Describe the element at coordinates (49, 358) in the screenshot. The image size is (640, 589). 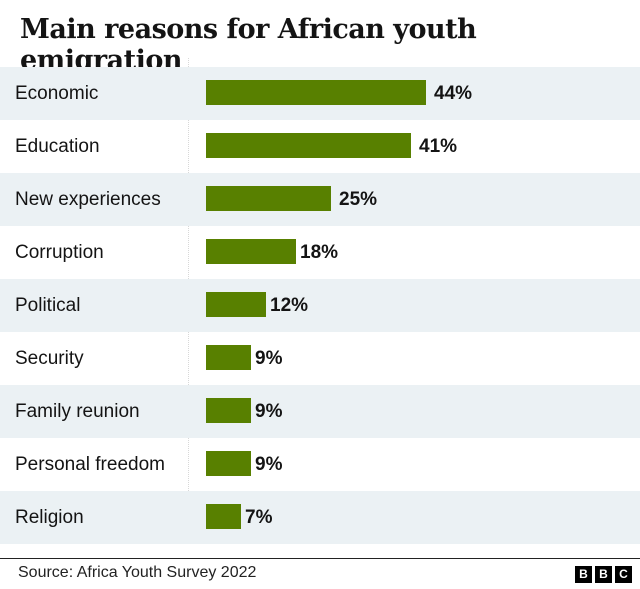
I see `category-label: Security` at that location.